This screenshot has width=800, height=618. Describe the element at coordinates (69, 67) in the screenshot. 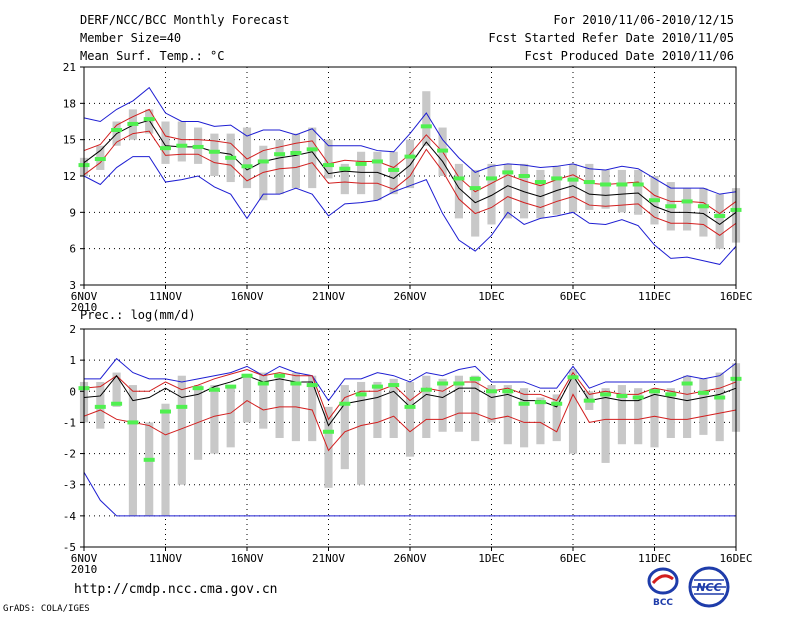

I see `y-tick-label: 21` at that location.